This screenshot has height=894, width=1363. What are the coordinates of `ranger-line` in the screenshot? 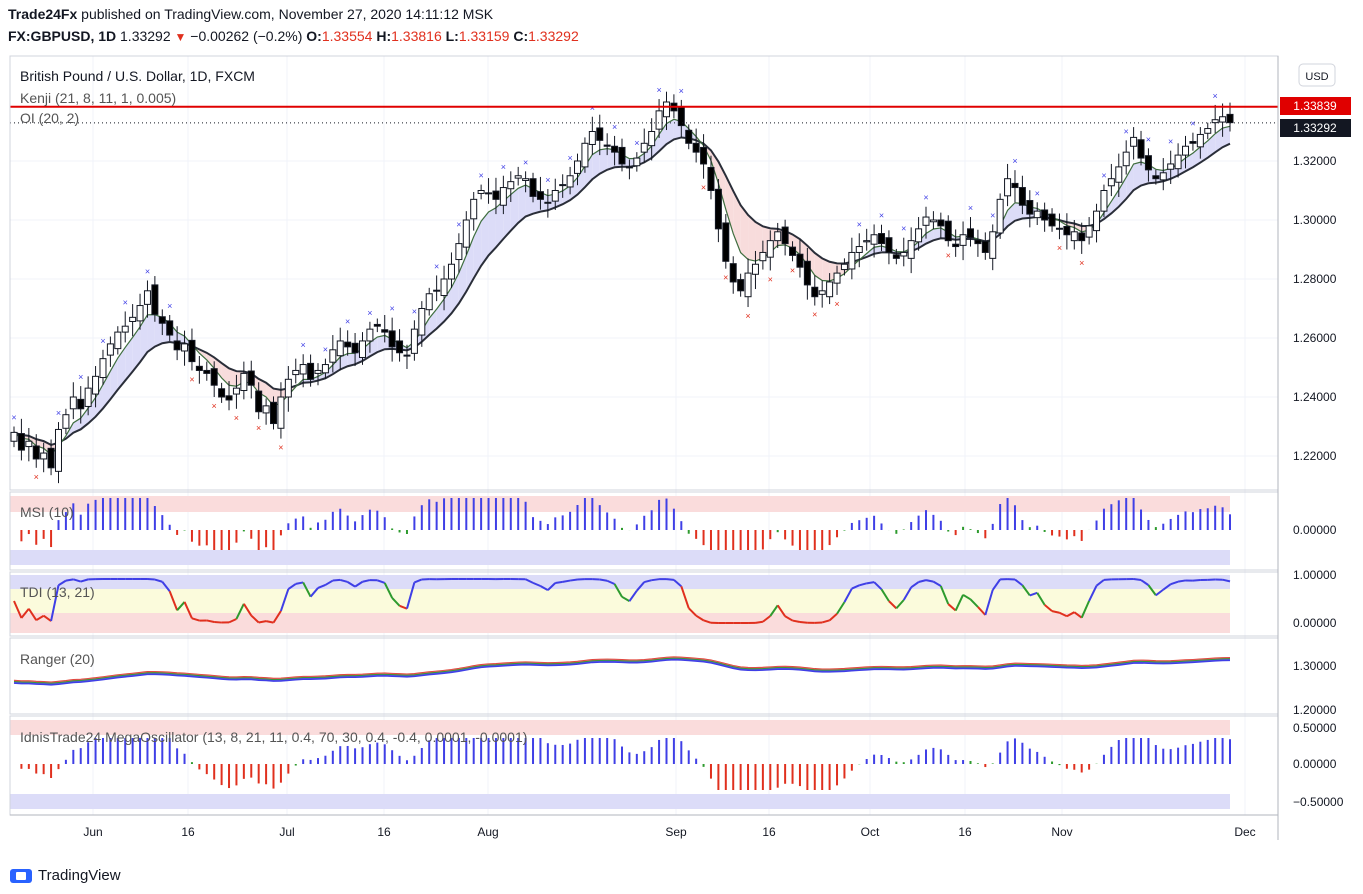 It's located at (622, 672).